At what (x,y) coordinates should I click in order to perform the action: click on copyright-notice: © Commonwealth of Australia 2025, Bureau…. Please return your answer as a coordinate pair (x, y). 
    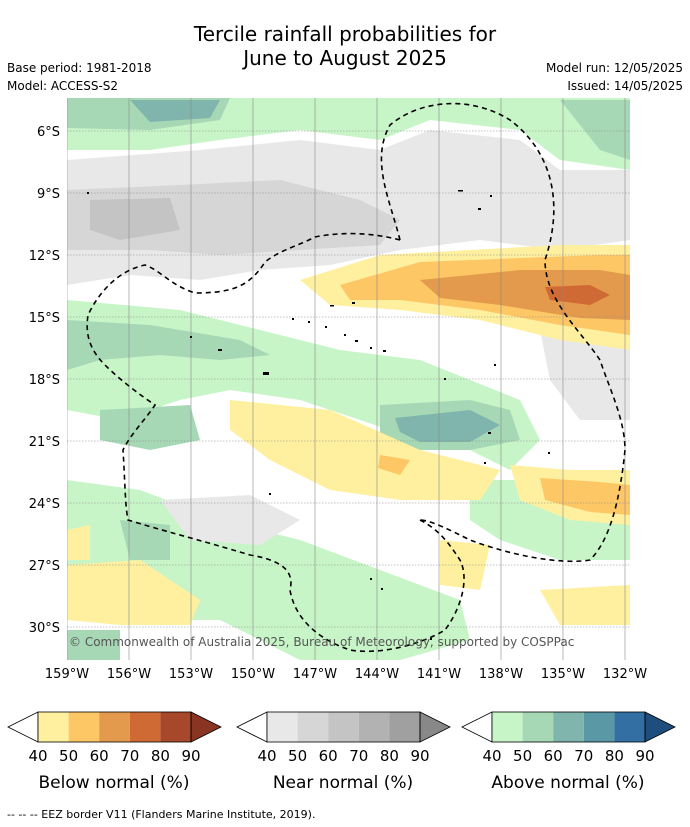
    Looking at the image, I should click on (321, 642).